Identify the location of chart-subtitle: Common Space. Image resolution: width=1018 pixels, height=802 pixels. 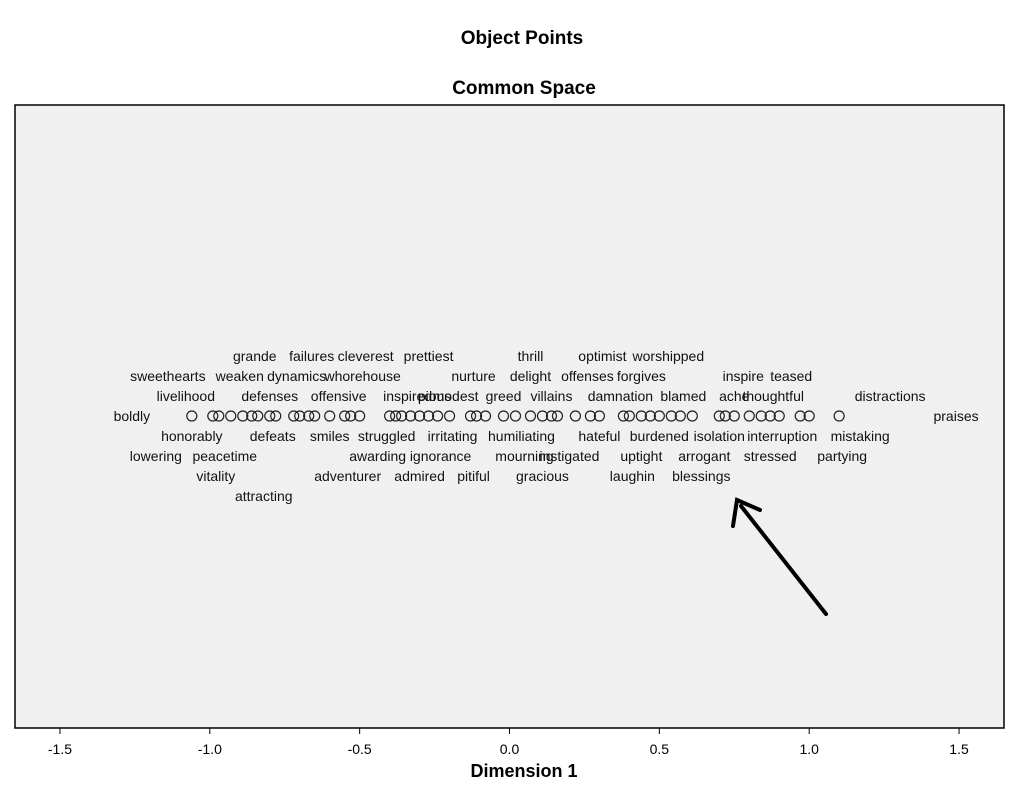
(524, 88).